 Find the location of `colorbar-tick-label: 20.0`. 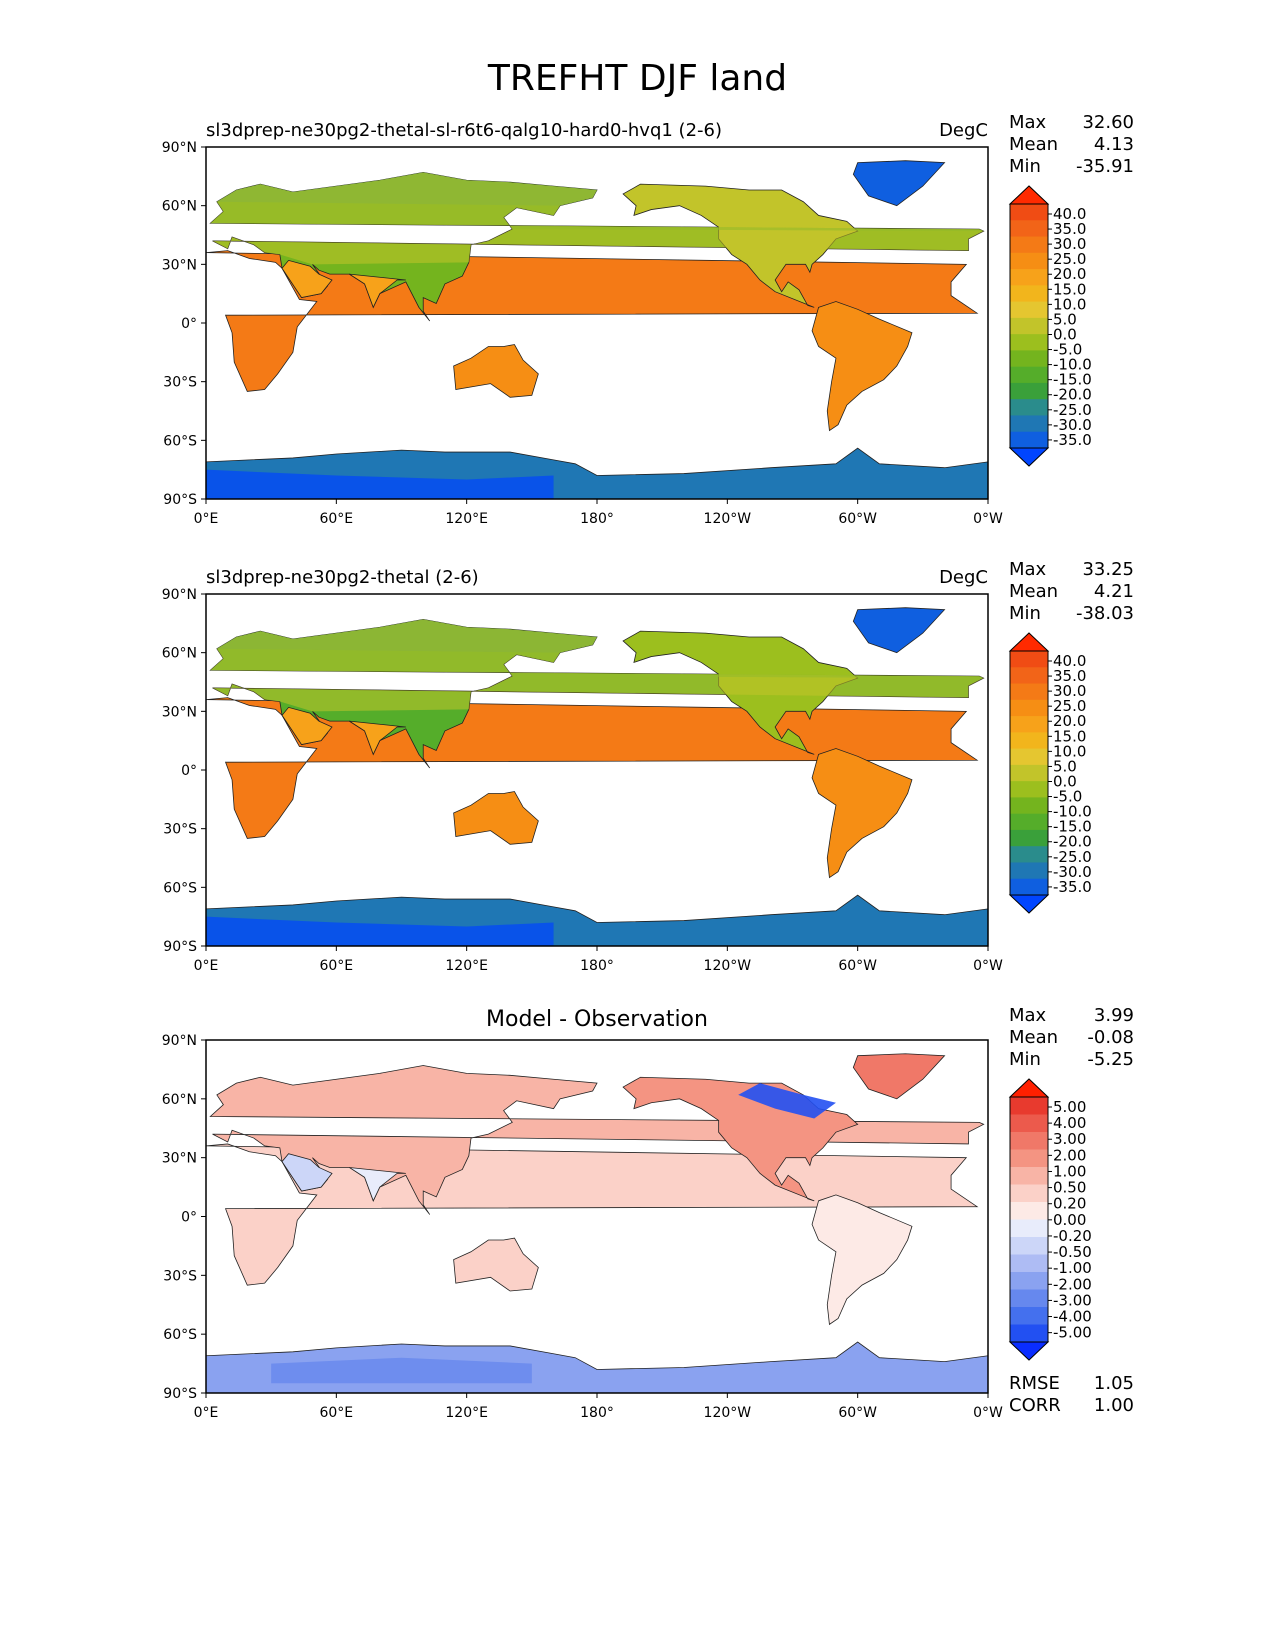

colorbar-tick-label: 20.0 is located at coordinates (1069, 721).